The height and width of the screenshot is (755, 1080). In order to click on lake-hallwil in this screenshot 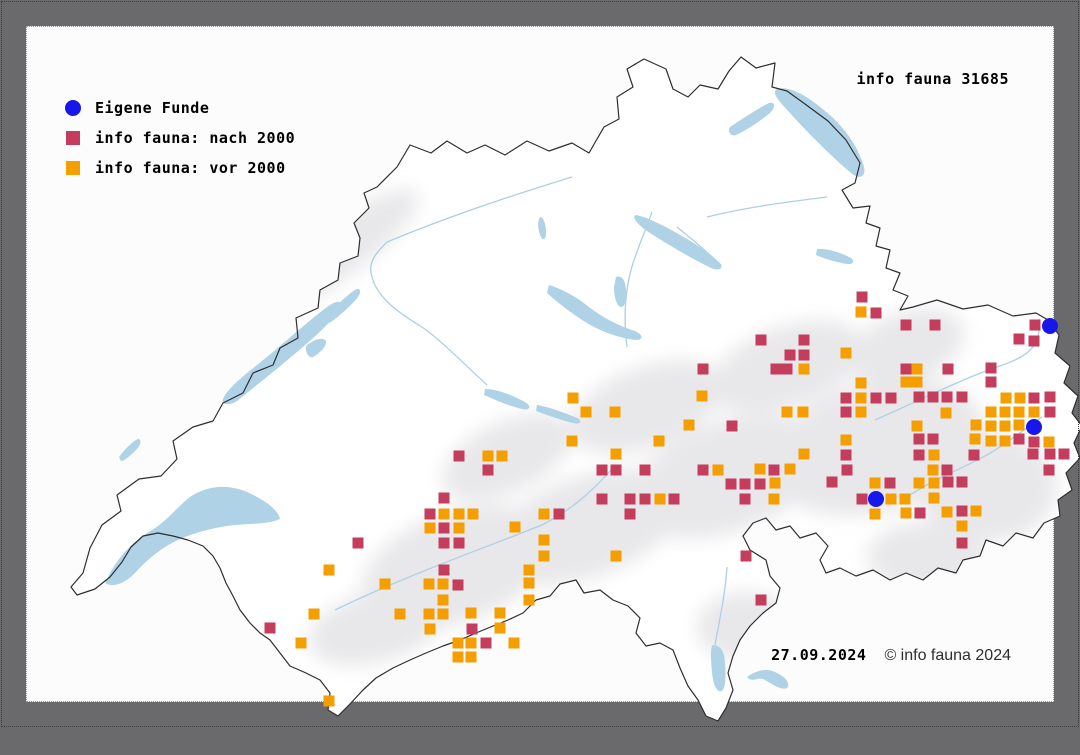, I will do `click(542, 228)`.